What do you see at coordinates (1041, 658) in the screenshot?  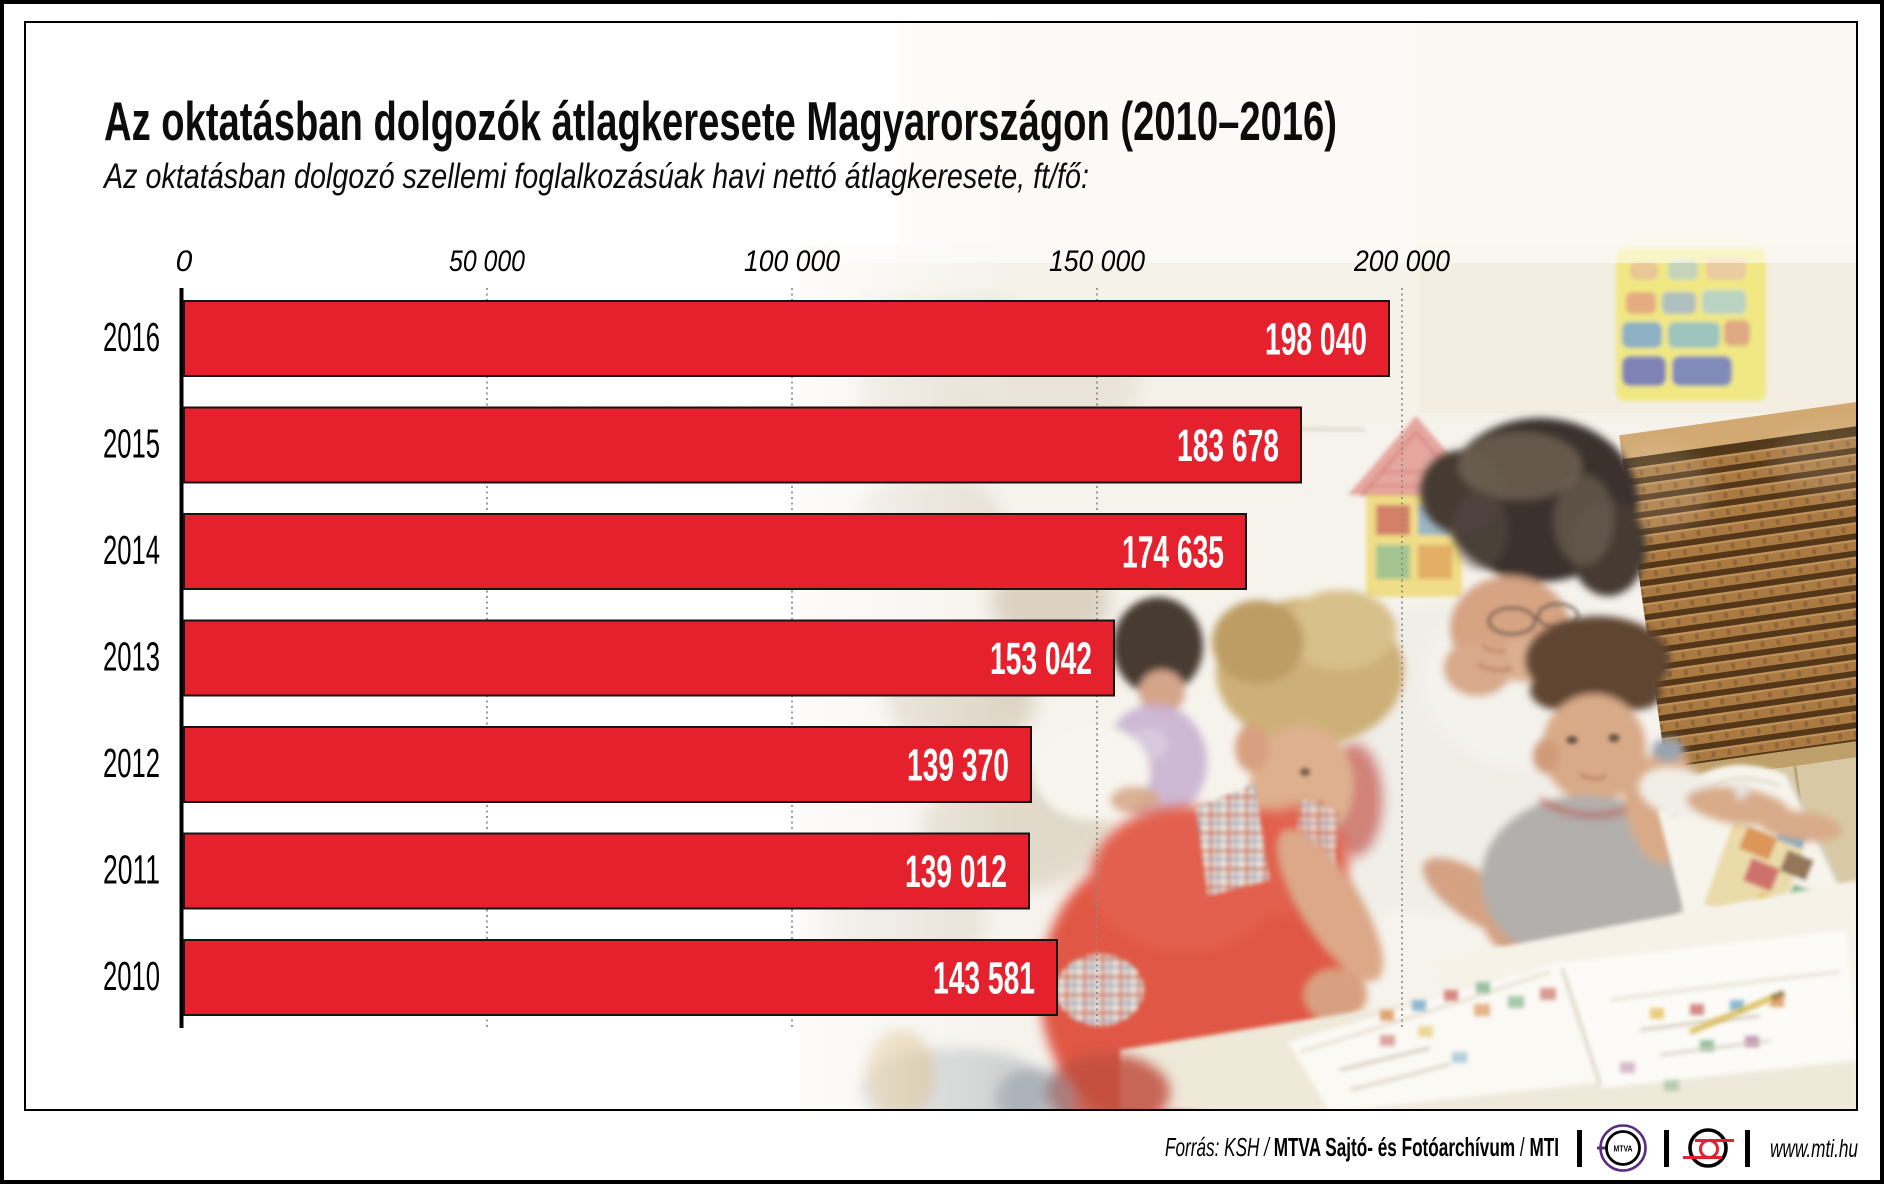 I see `svg-text: 153 042` at bounding box center [1041, 658].